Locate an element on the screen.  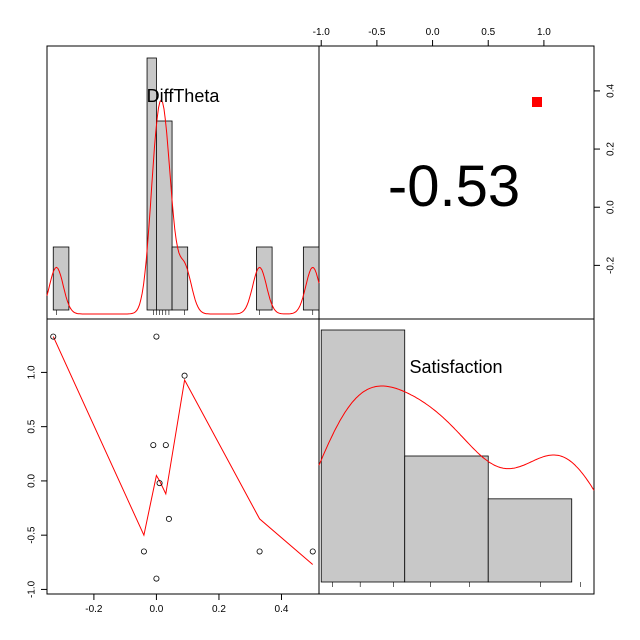
bottom-axis-label-0: -0.2 is located at coordinates (94, 609).